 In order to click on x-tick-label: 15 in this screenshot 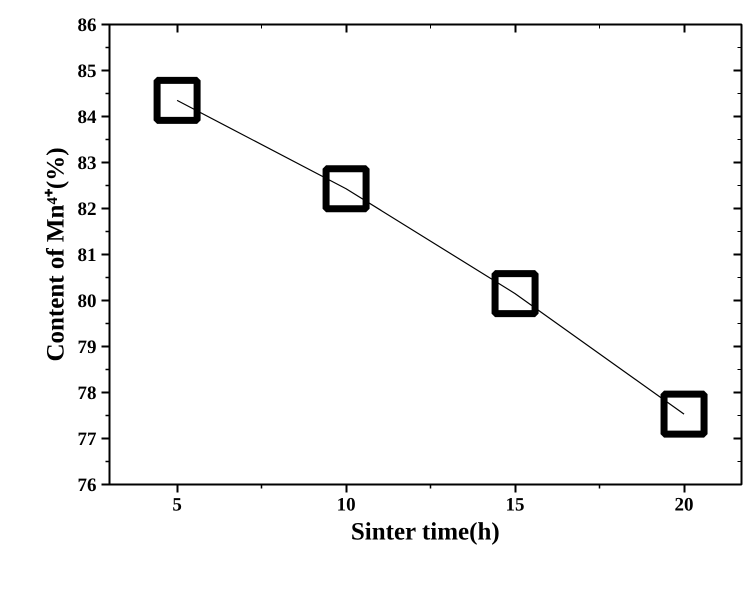, I will do `click(515, 505)`.